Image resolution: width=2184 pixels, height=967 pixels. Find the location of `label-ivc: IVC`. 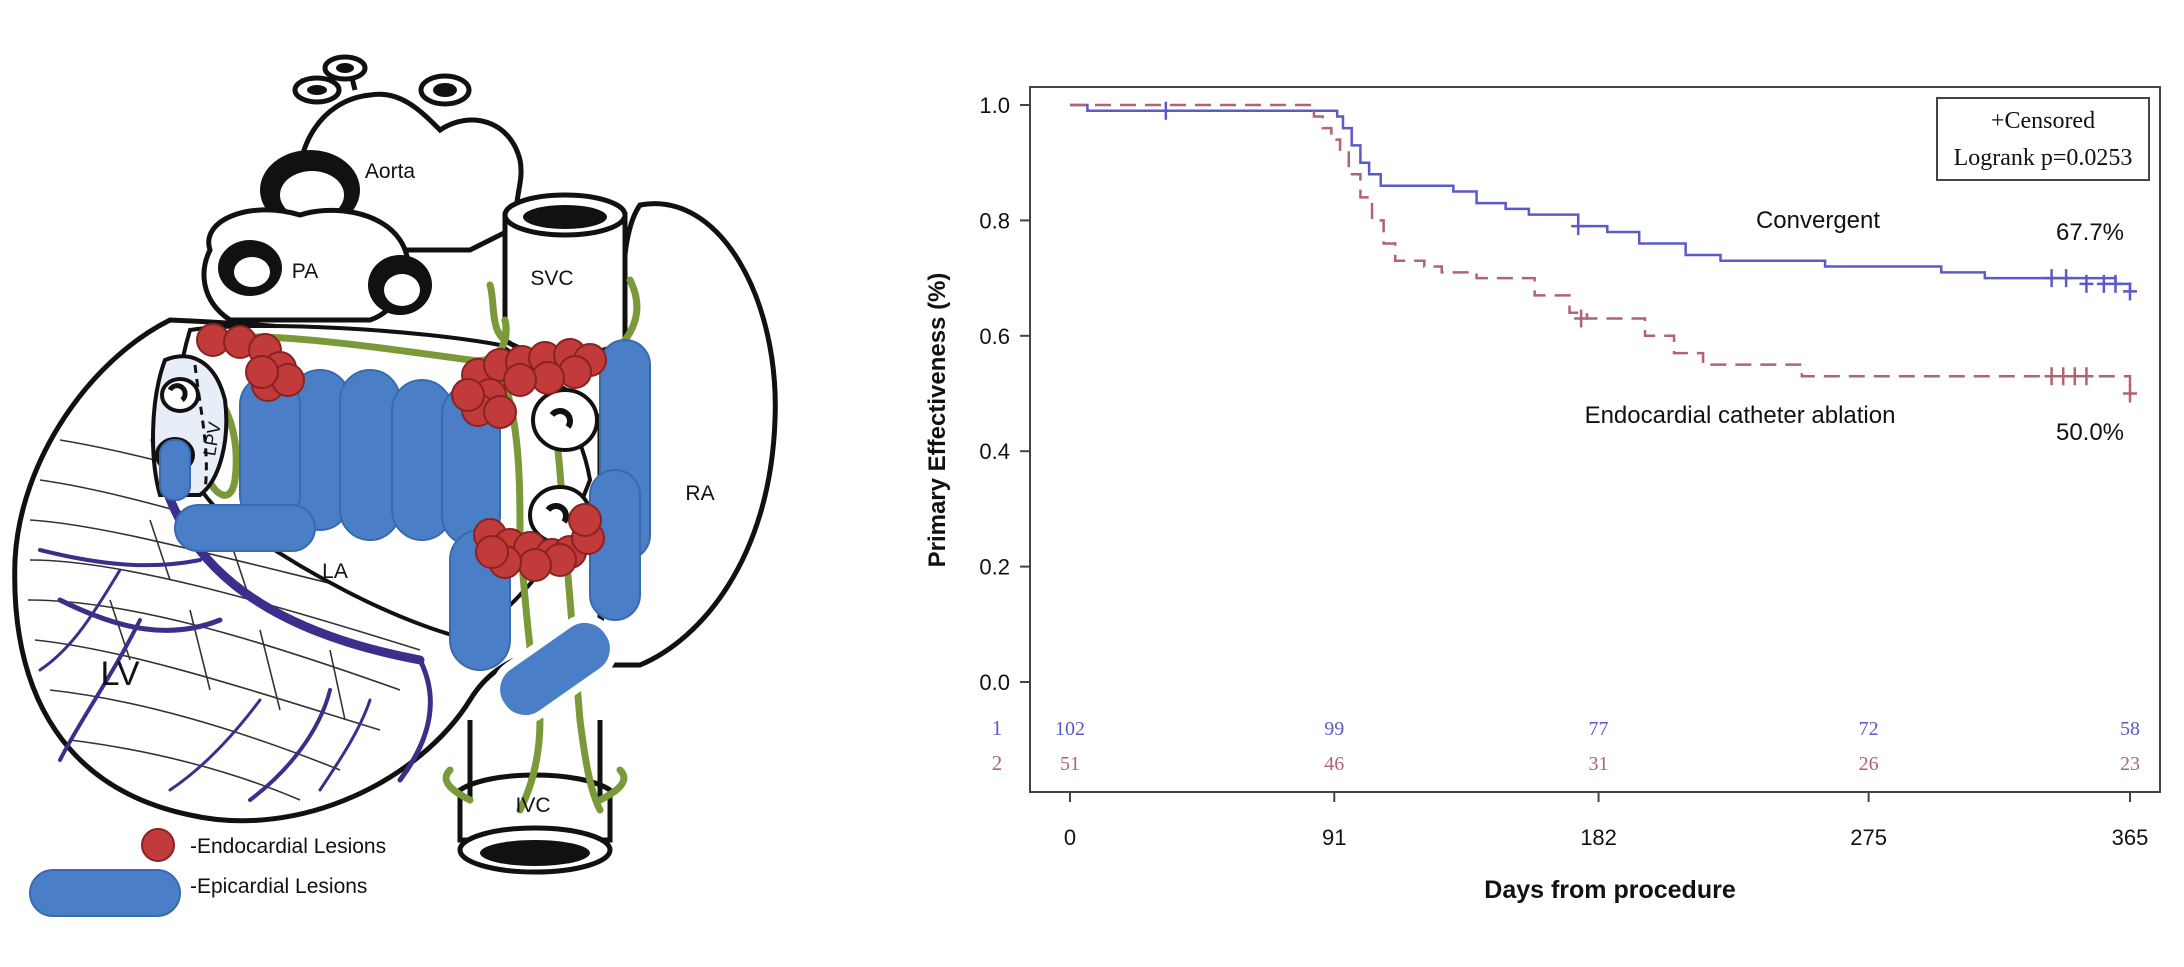

label-ivc: IVC is located at coordinates (532, 805).